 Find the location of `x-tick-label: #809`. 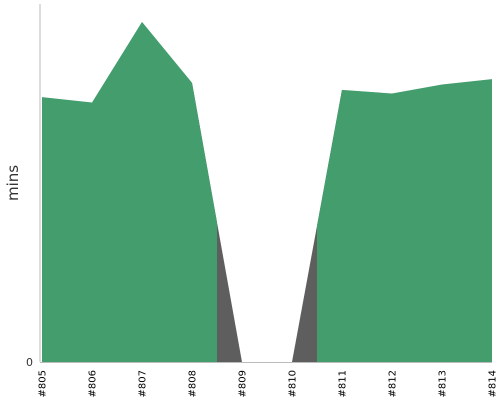

x-tick-label: #809 is located at coordinates (243, 383).